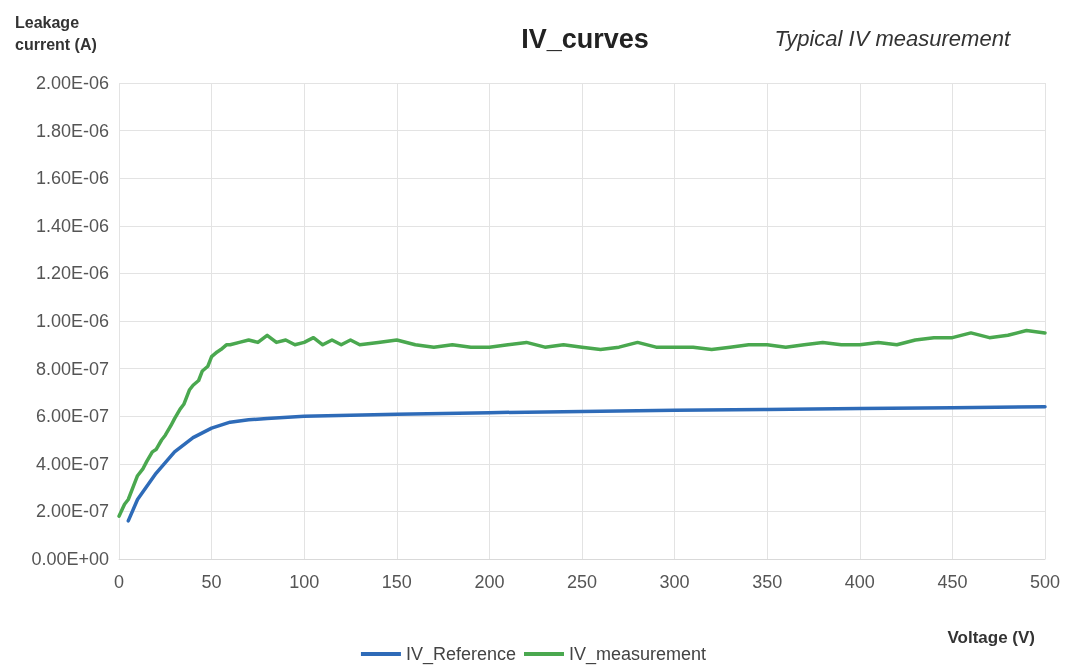 The image size is (1067, 670). Describe the element at coordinates (767, 582) in the screenshot. I see `x-tick-label: 350` at that location.